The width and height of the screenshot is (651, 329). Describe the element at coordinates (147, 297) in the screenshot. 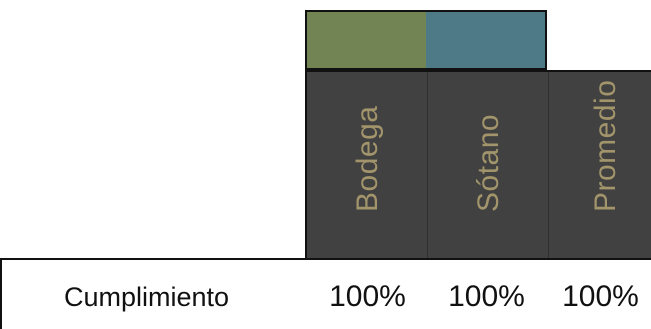

I see `row-label: Cumplimiento` at that location.